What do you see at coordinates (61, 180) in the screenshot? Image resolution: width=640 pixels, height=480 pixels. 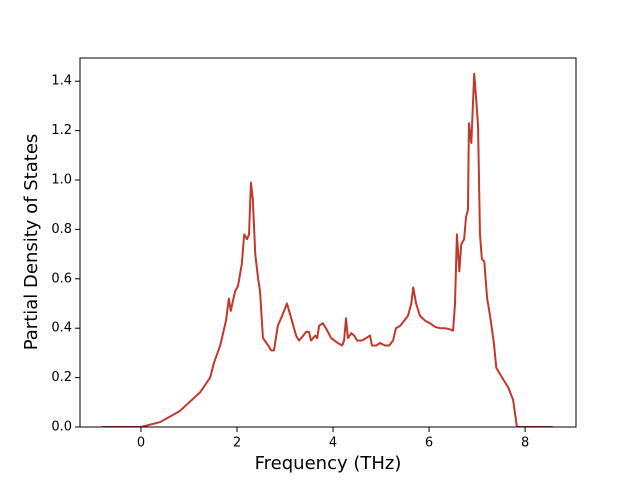 I see `y-tick-label: 1.0` at bounding box center [61, 180].